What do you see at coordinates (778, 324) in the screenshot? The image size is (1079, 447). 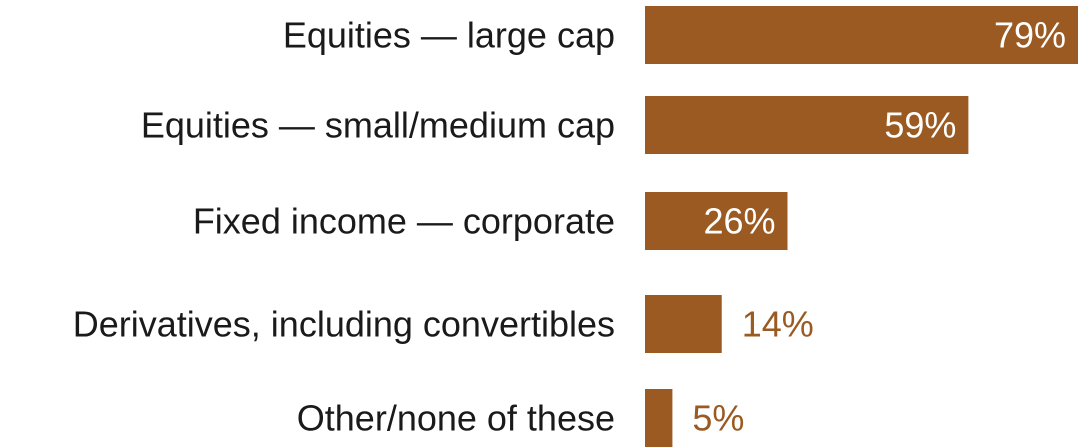 I see `value-label: 14%` at bounding box center [778, 324].